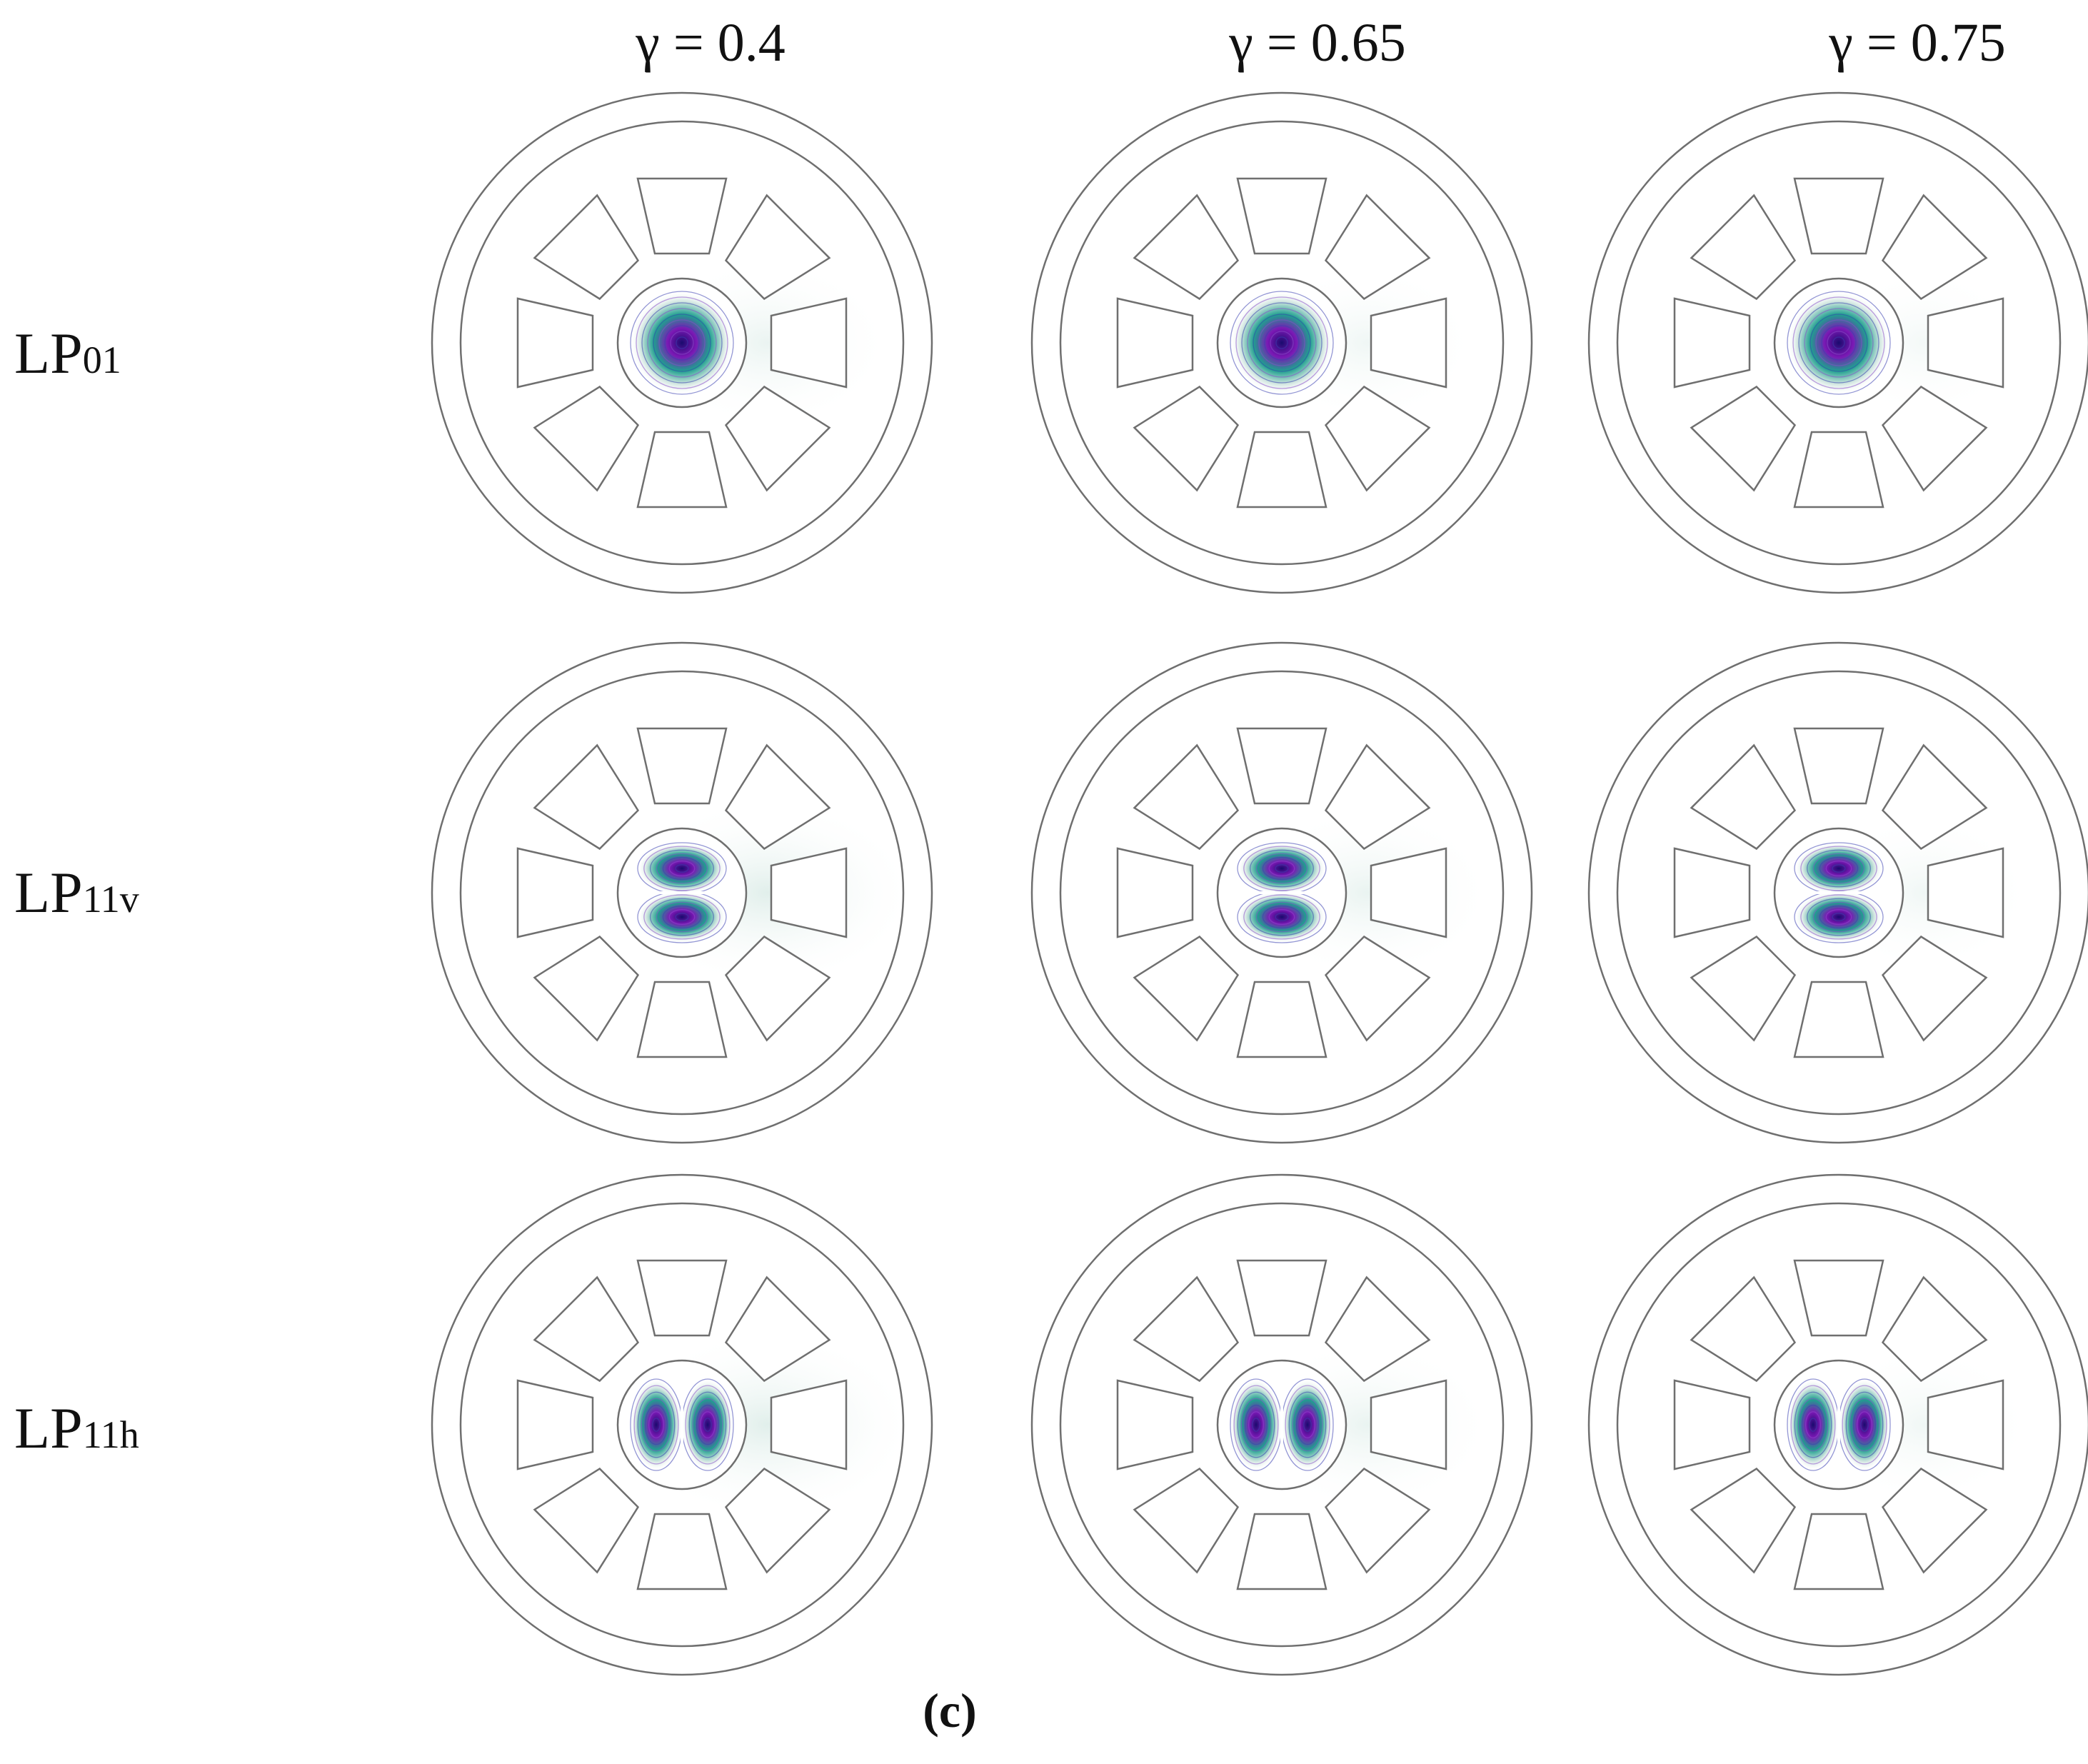 The height and width of the screenshot is (1764, 2088). What do you see at coordinates (48, 353) in the screenshot?
I see `row-label-lp01-base: LP` at bounding box center [48, 353].